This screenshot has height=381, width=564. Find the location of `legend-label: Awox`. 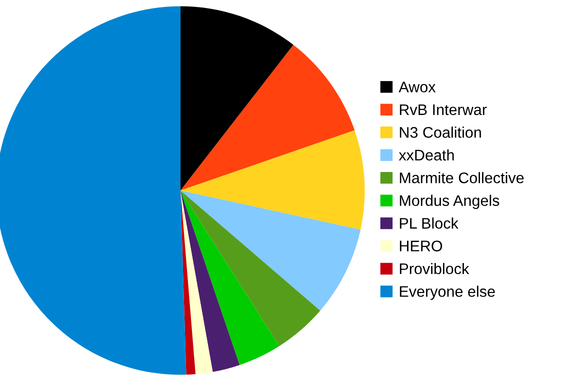

legend-label: Awox is located at coordinates (417, 87).